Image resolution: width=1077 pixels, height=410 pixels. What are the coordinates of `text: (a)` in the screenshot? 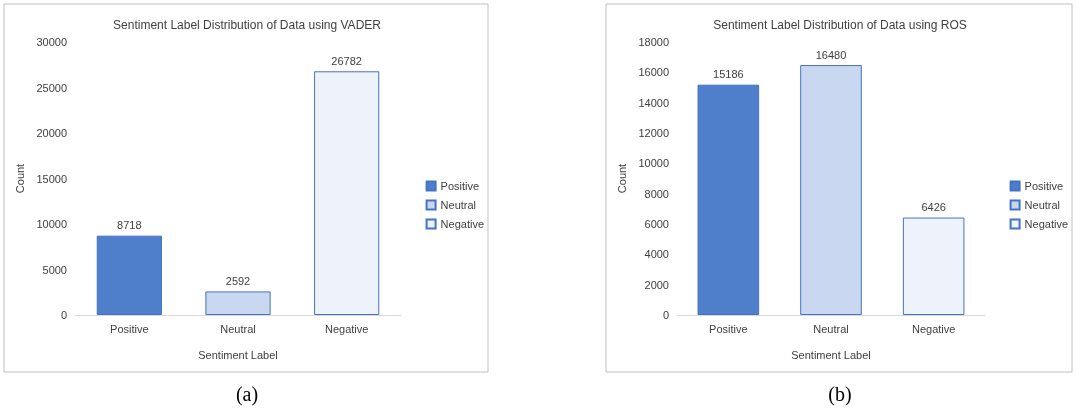 It's located at (247, 394).